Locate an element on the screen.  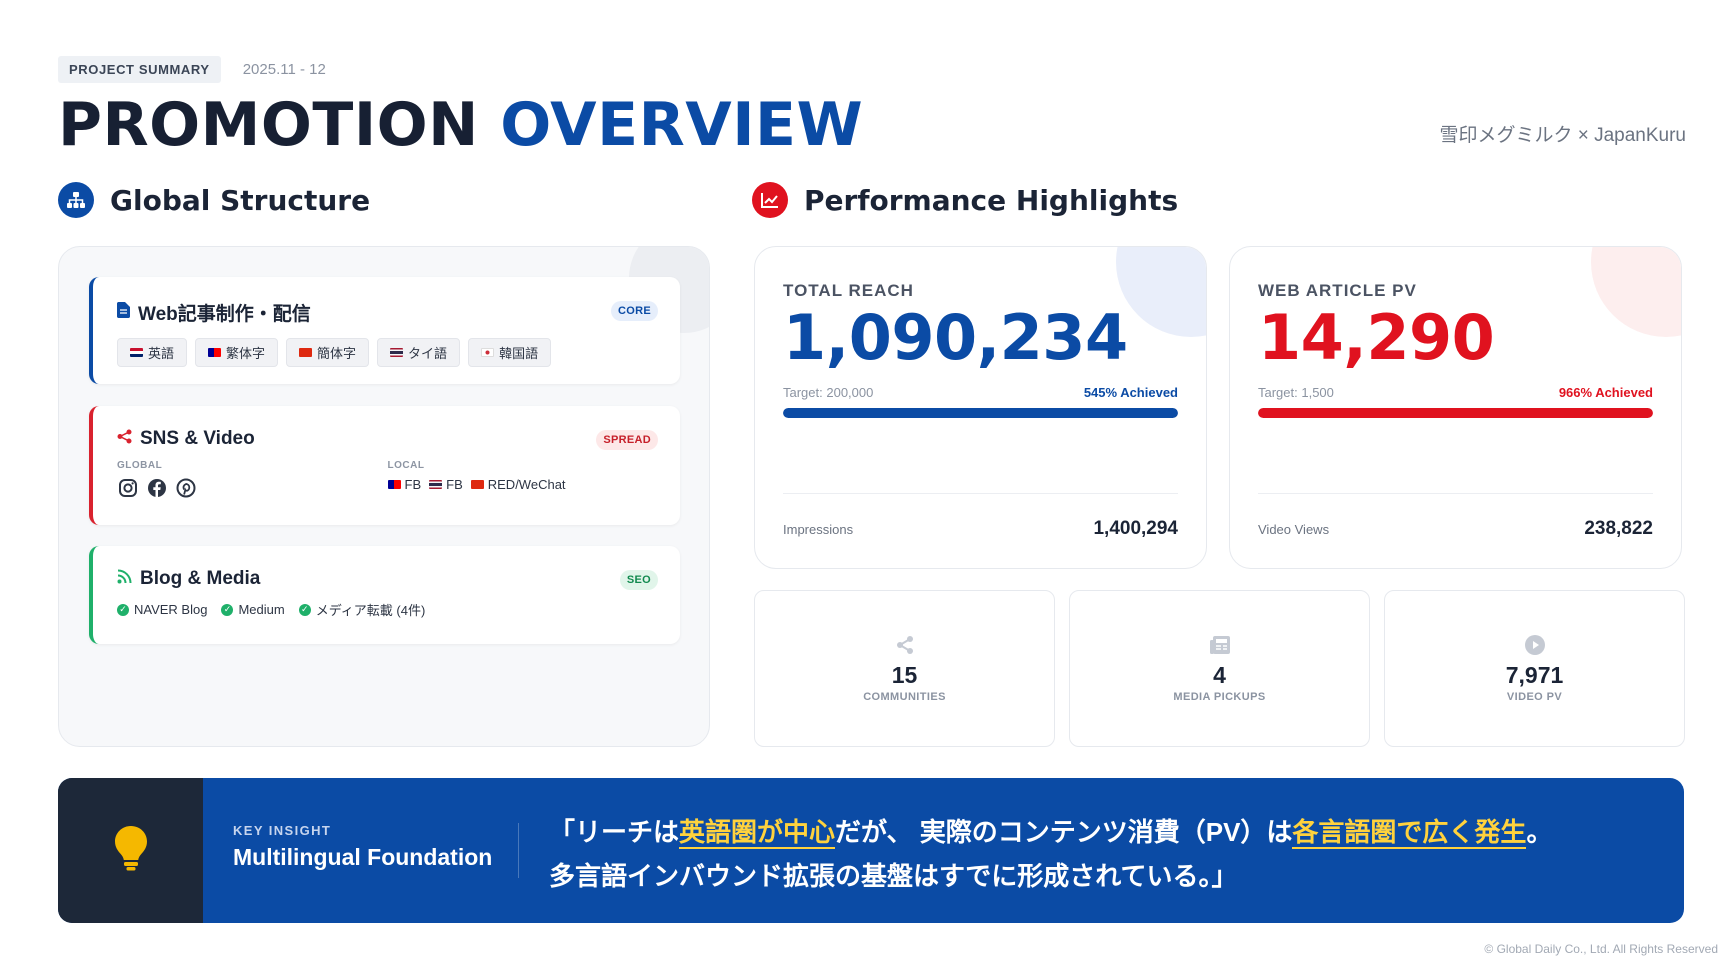
channel-label: Medium is located at coordinates (261, 609).